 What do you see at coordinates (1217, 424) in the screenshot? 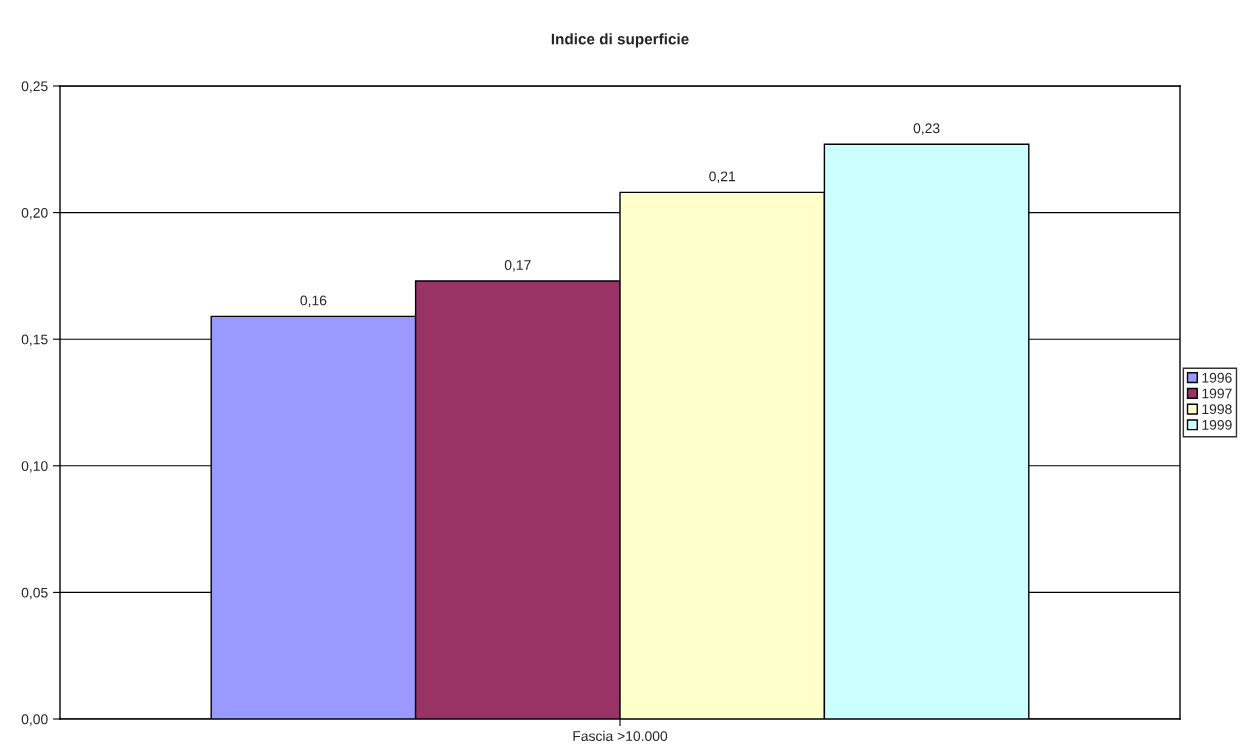
I see `legend-label: 1999` at bounding box center [1217, 424].